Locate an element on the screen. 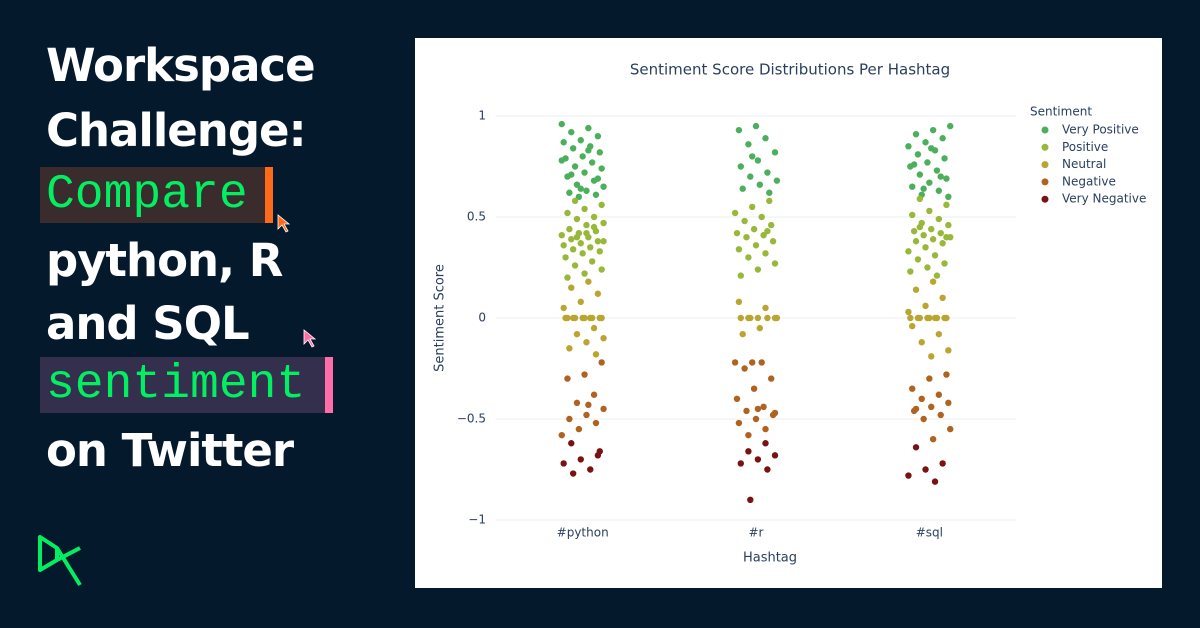 The image size is (1200, 628). x-axis-label: Hashtag is located at coordinates (770, 558).